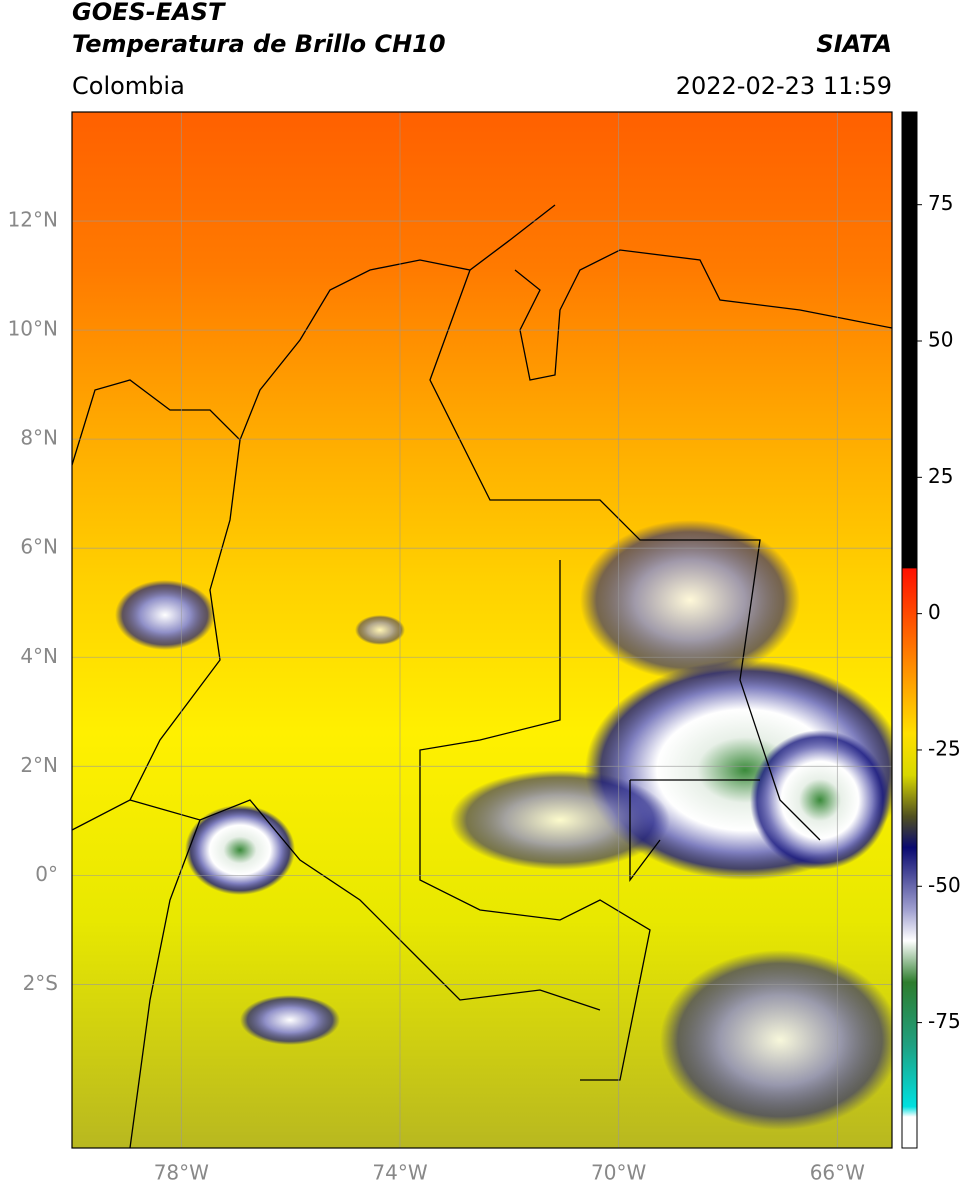 Image resolution: width=966 pixels, height=1194 pixels. I want to click on colorbar-tick-label: 50, so click(940, 340).